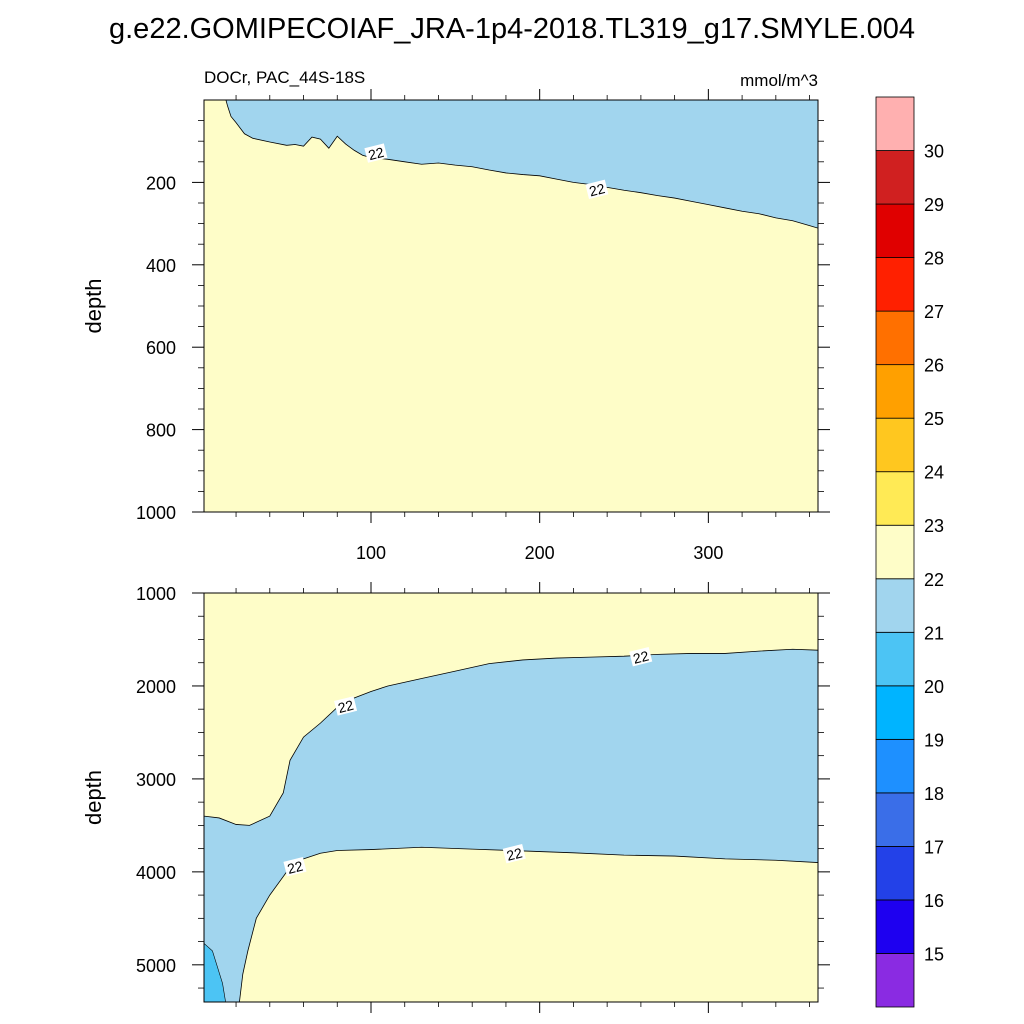 This screenshot has width=1024, height=1024. Describe the element at coordinates (934, 740) in the screenshot. I see `colorbar-label-19: 19` at that location.